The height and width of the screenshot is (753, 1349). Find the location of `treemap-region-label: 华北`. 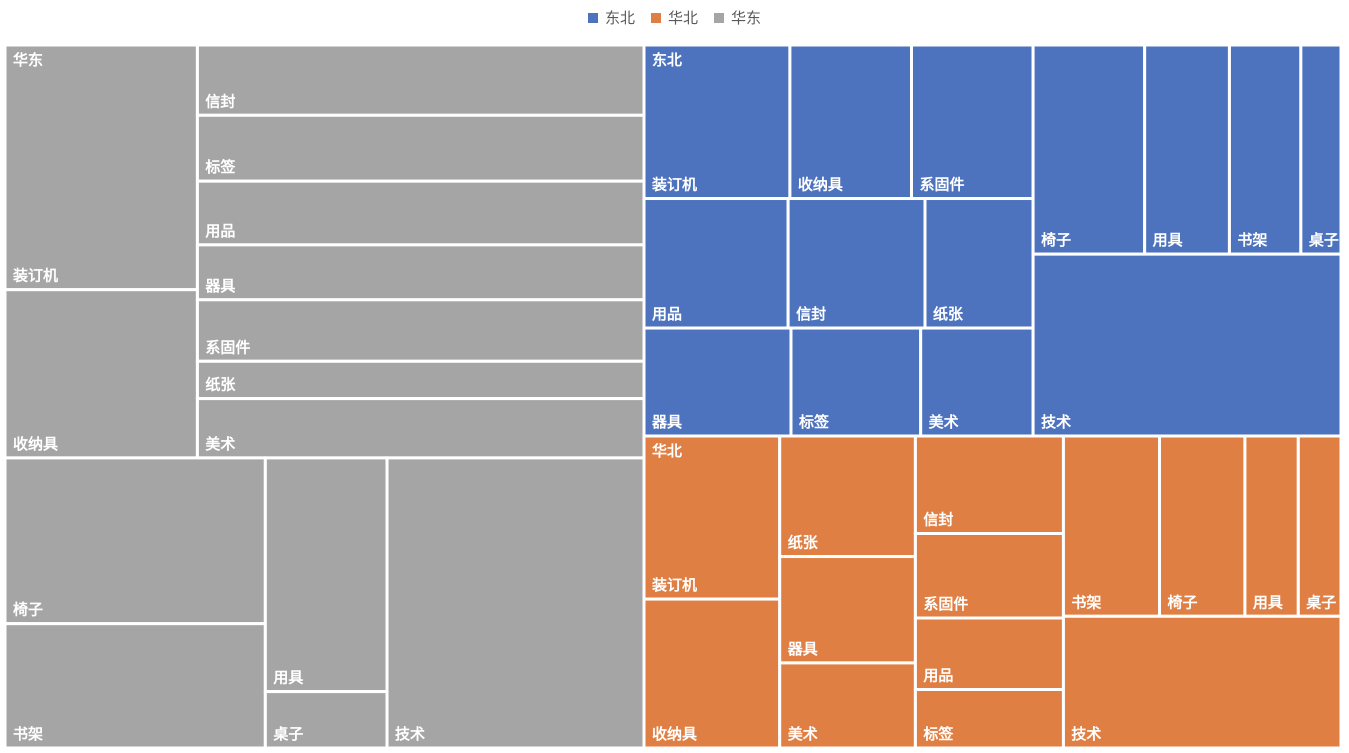

treemap-region-label: 华北 is located at coordinates (667, 451).